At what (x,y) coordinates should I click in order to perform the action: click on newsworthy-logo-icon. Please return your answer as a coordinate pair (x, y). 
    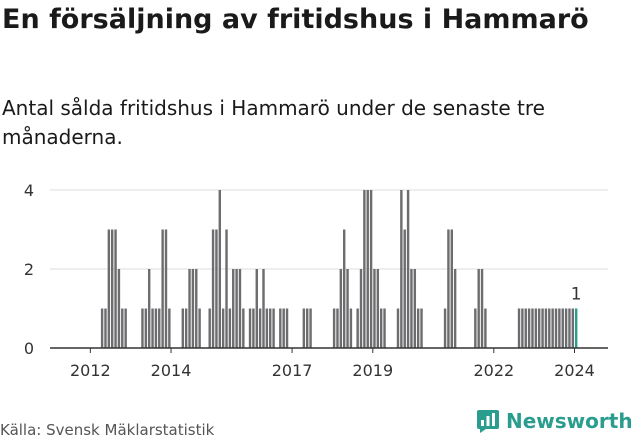
    Looking at the image, I should click on (488, 421).